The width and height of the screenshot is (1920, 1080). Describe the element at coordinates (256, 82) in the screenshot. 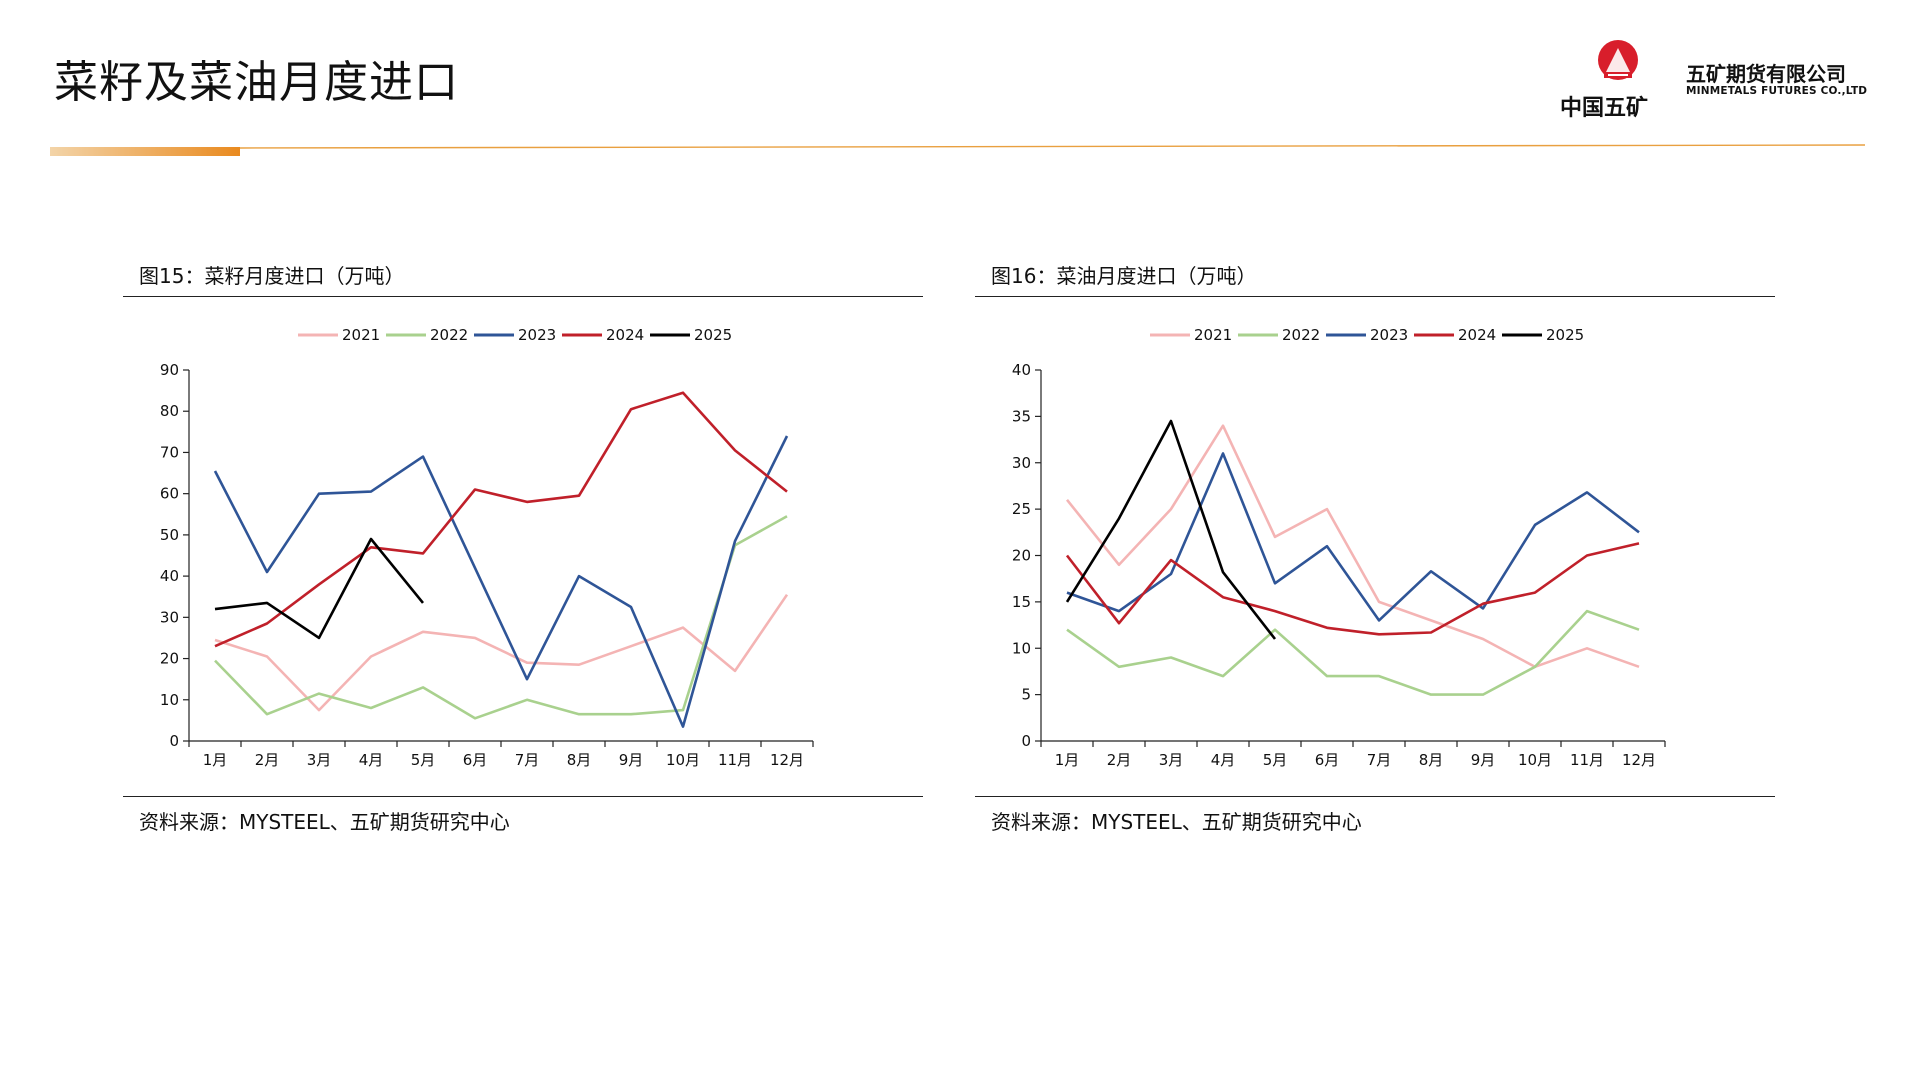

I see `page-title: 菜籽及菜油月度进口` at that location.